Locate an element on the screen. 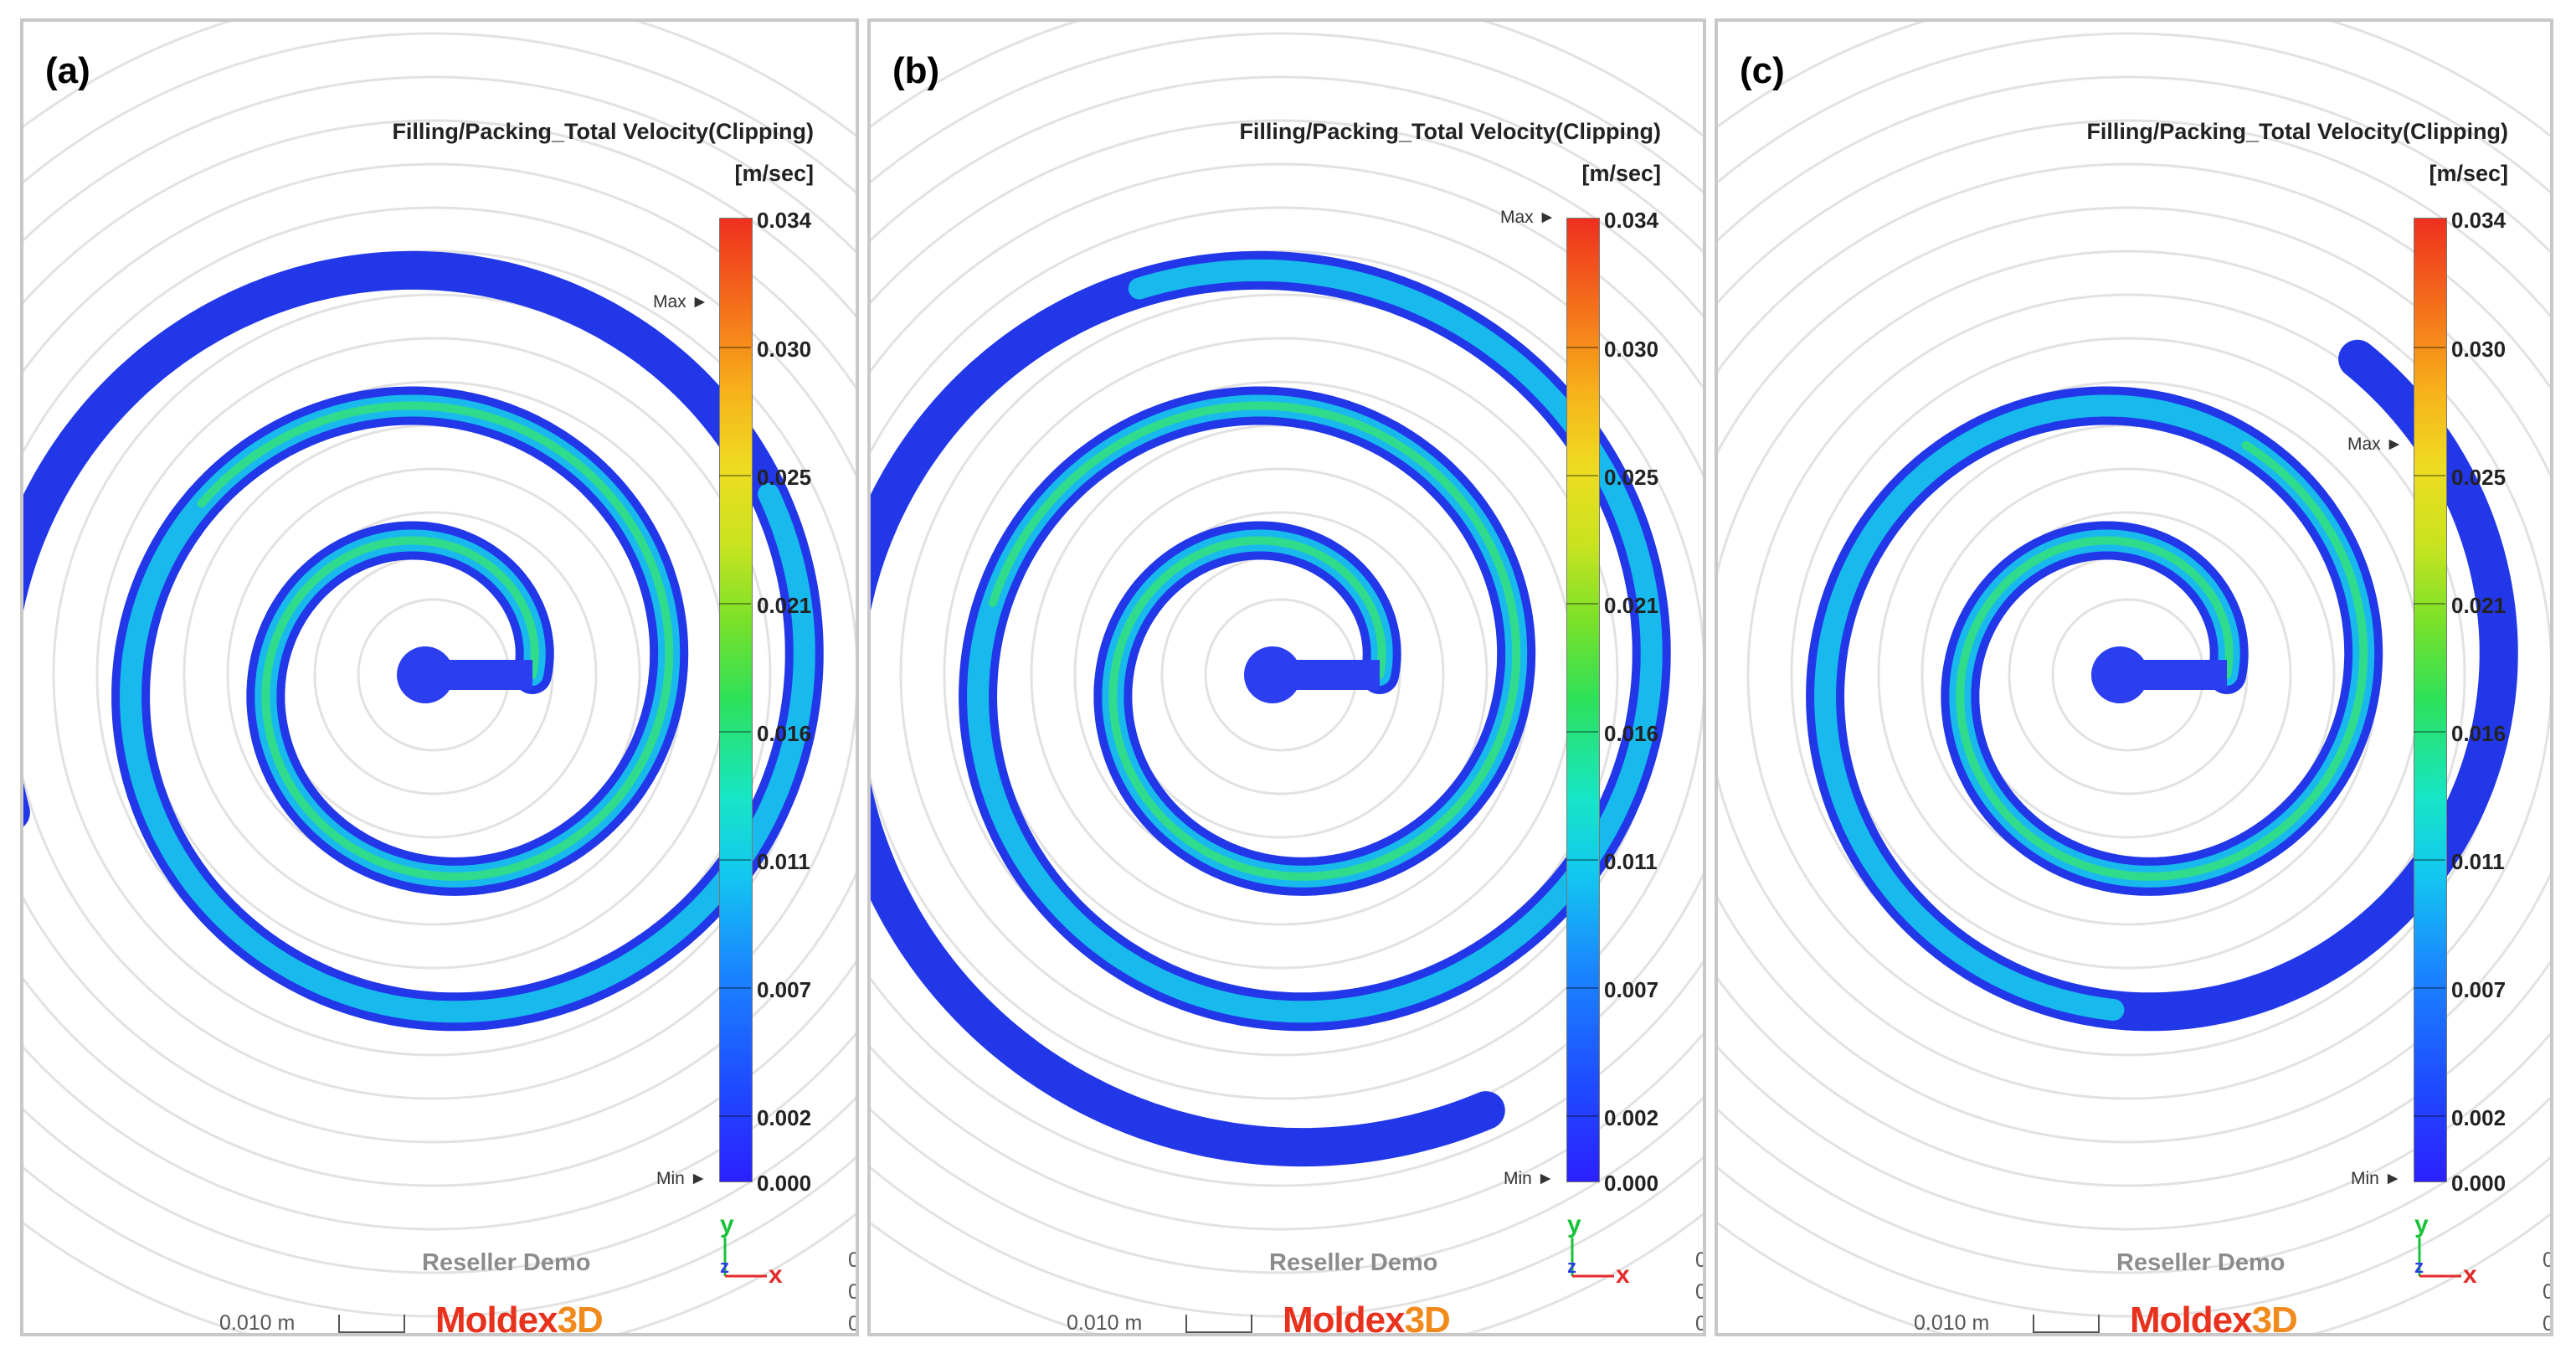 This screenshot has height=1359, width=2576. colorbar-label: 0.030 is located at coordinates (1632, 350).